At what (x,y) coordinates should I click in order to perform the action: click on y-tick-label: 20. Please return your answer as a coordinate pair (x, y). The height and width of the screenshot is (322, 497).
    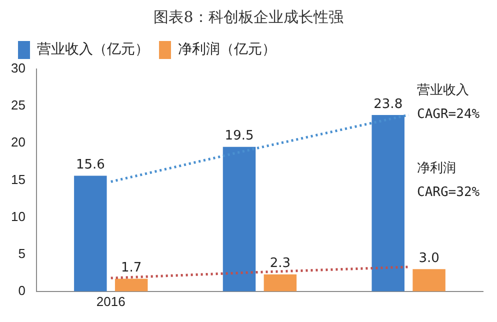
    Looking at the image, I should click on (18, 142).